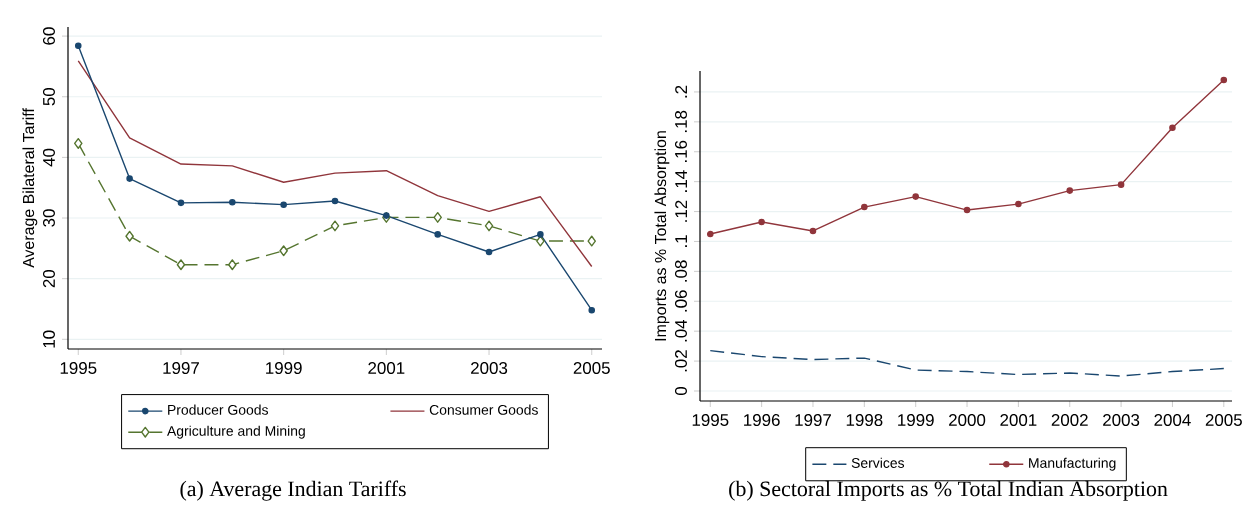 The image size is (1255, 508). I want to click on y-tick-label: .14, so click(681, 181).